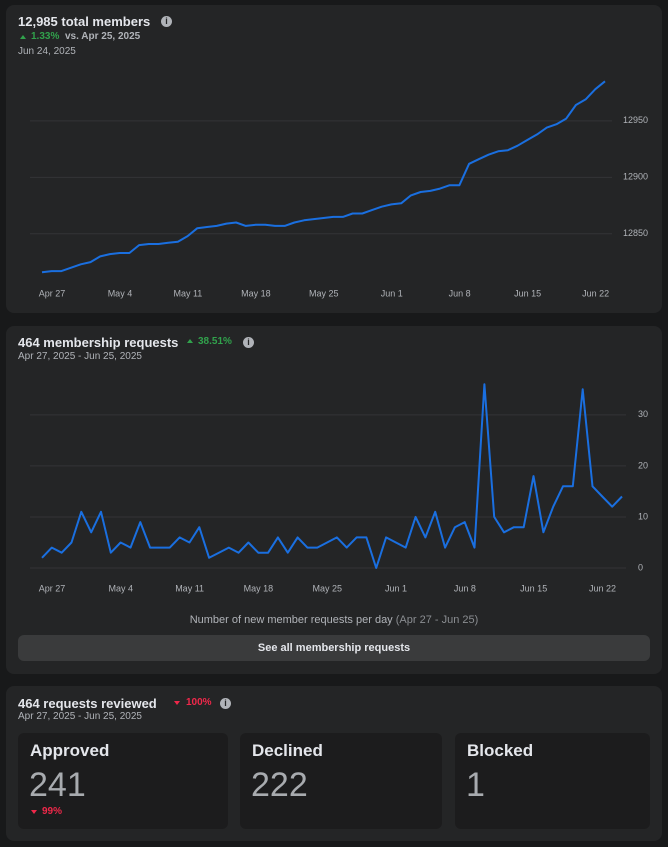  What do you see at coordinates (279, 785) in the screenshot?
I see `box-value: 222` at bounding box center [279, 785].